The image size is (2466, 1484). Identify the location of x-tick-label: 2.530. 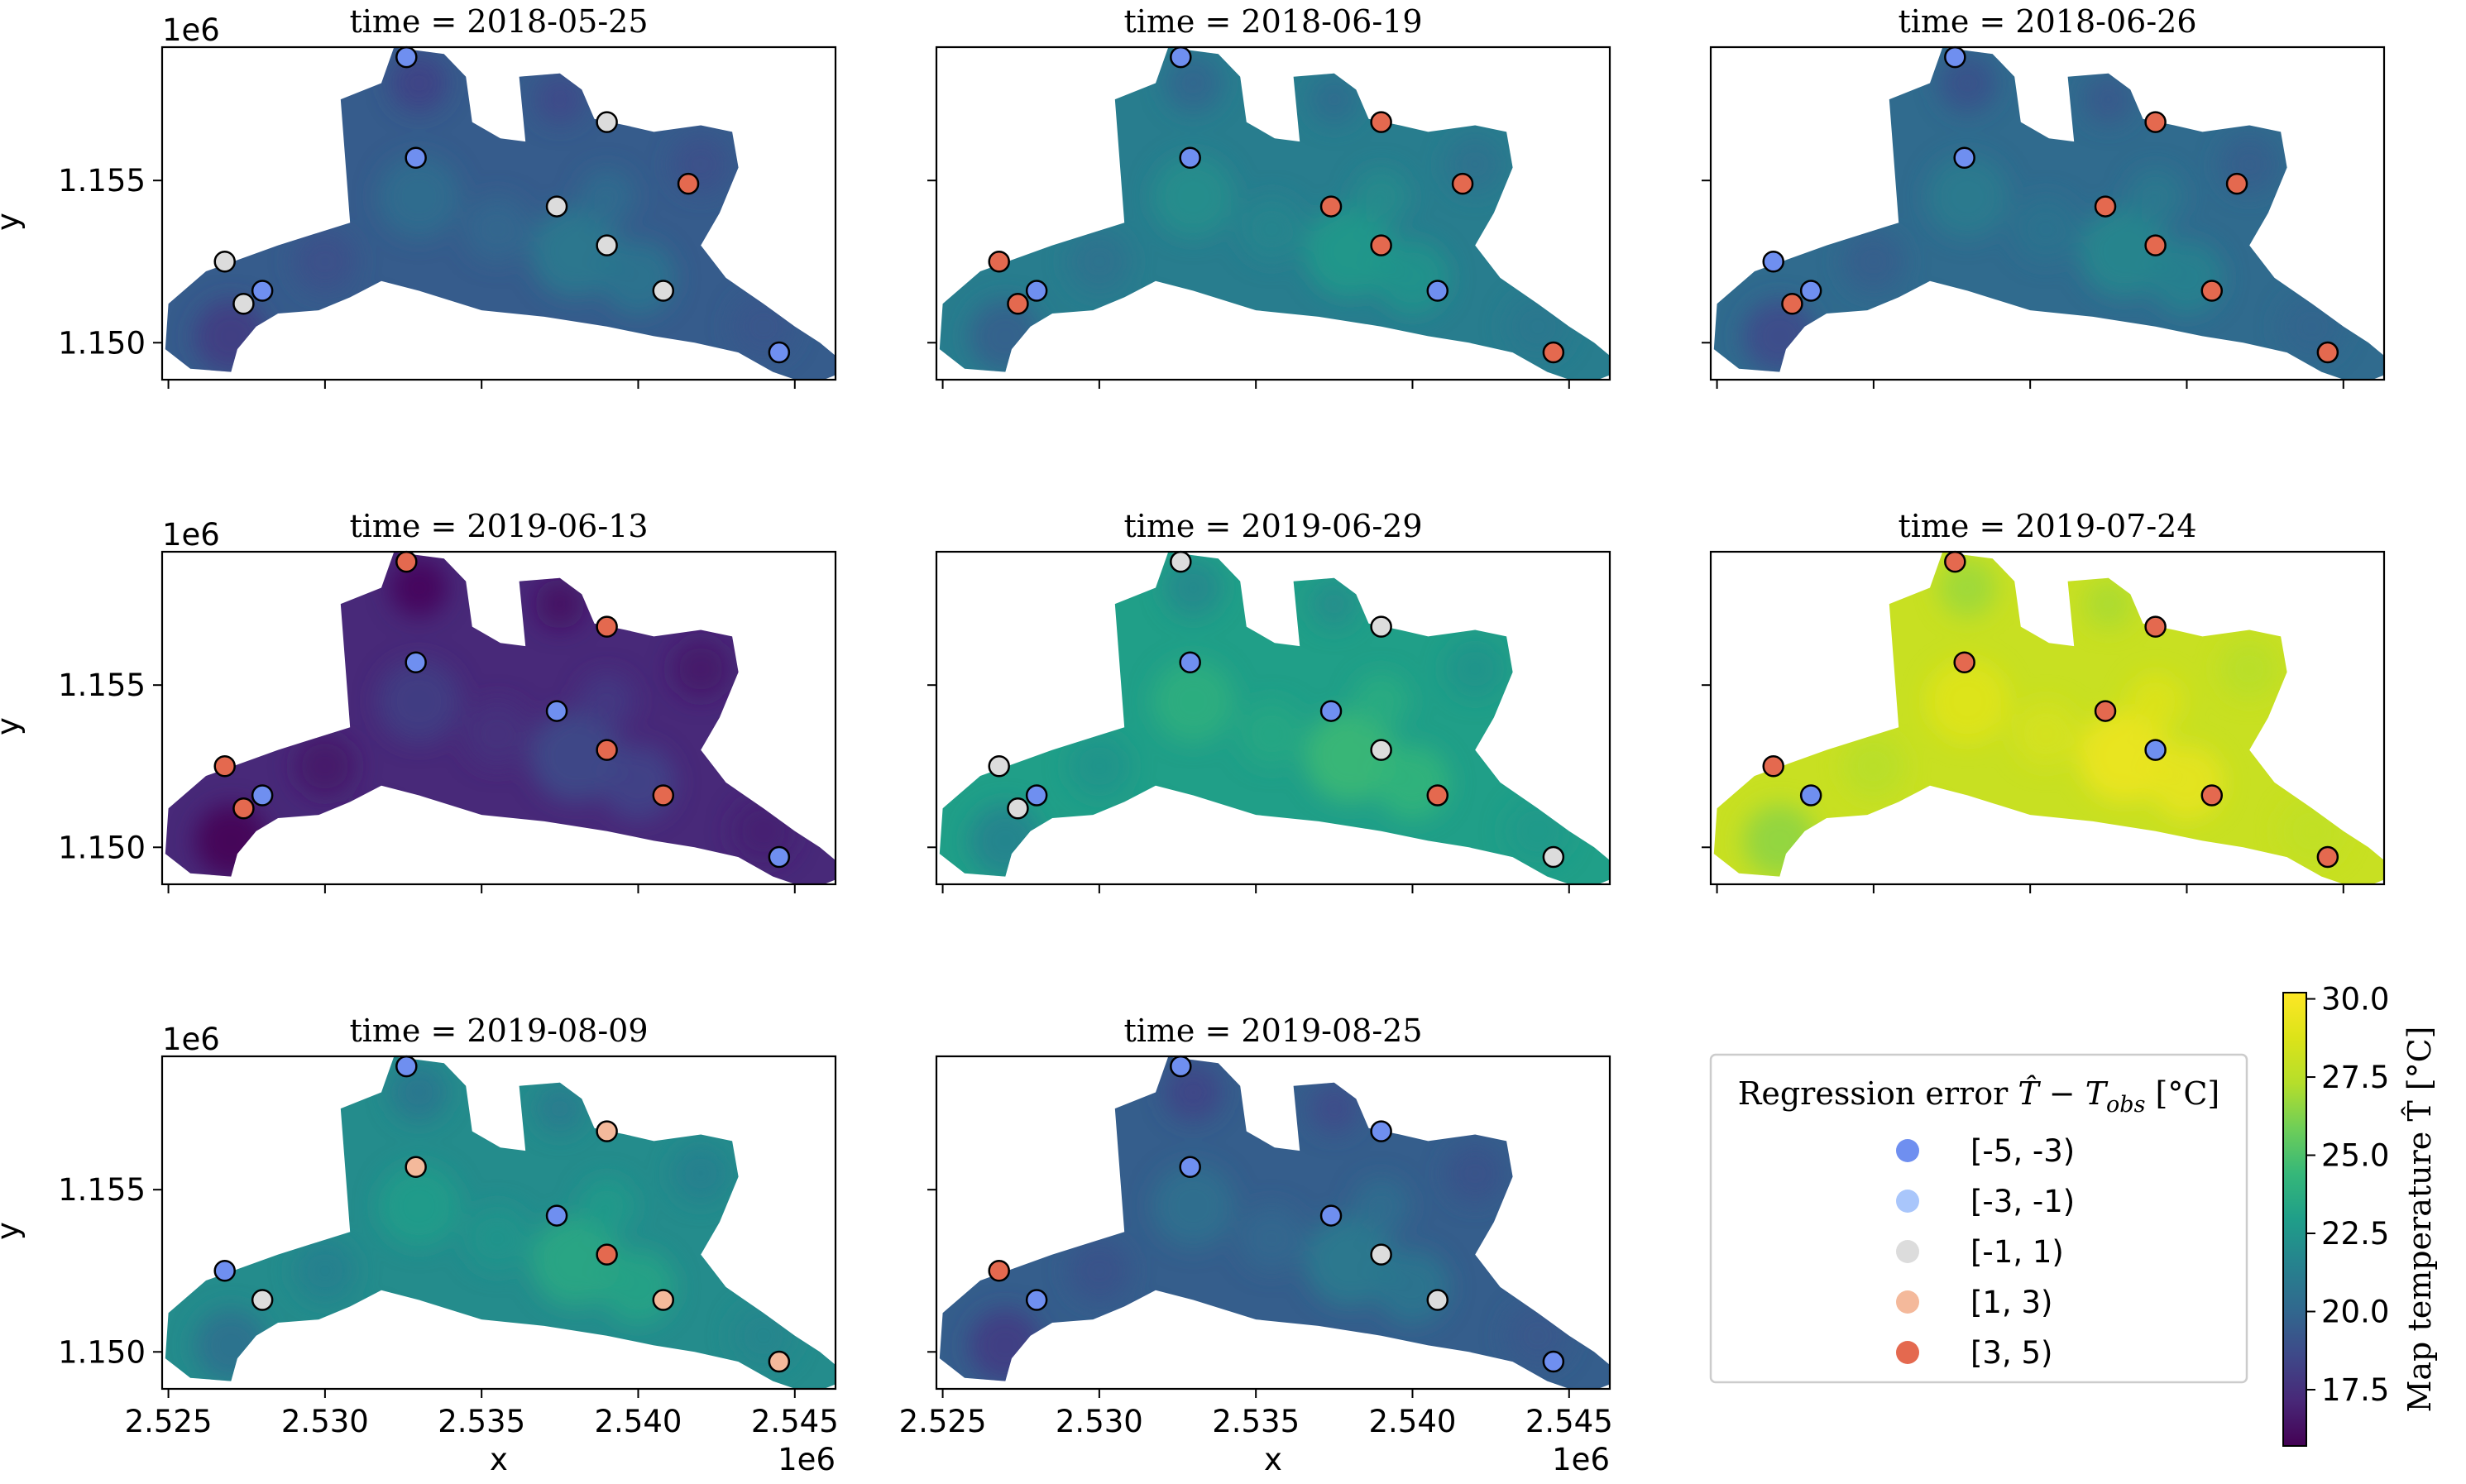
(1099, 1421).